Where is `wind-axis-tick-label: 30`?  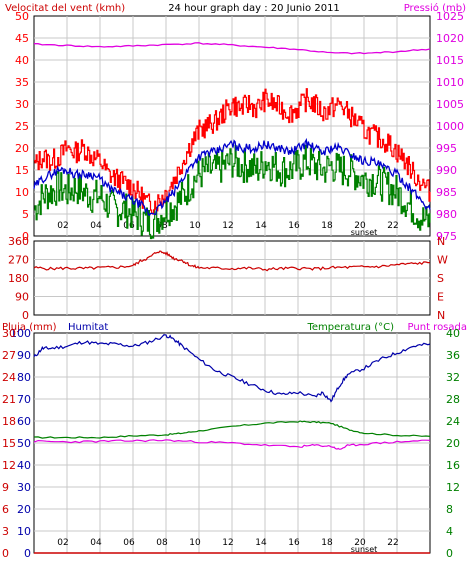
wind-axis-tick-label: 30 is located at coordinates (22, 104).